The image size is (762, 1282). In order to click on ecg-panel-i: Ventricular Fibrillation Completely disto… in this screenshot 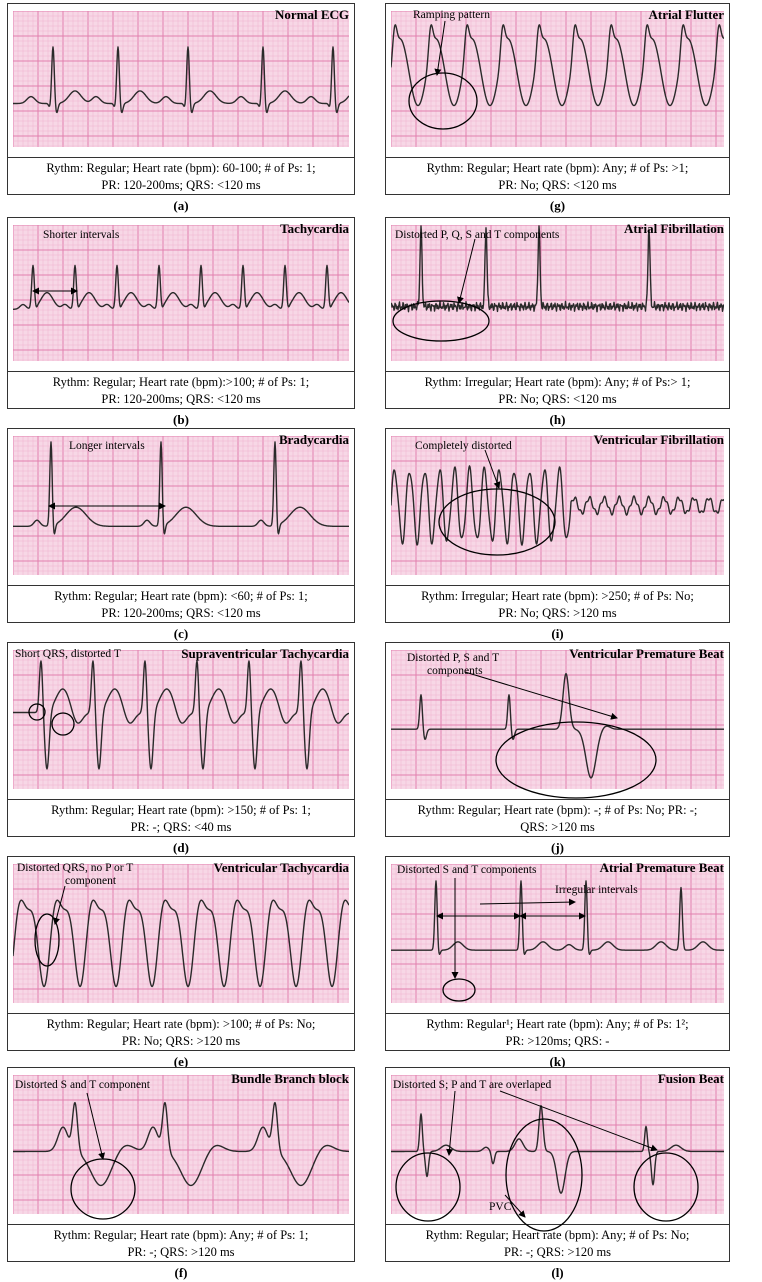, I will do `click(557, 535)`.